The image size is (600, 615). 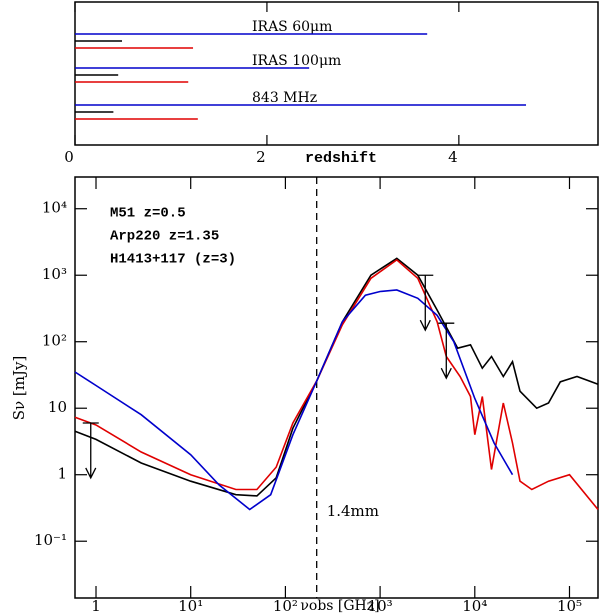 I want to click on x-tick-label: 10³, so click(x=380, y=606).